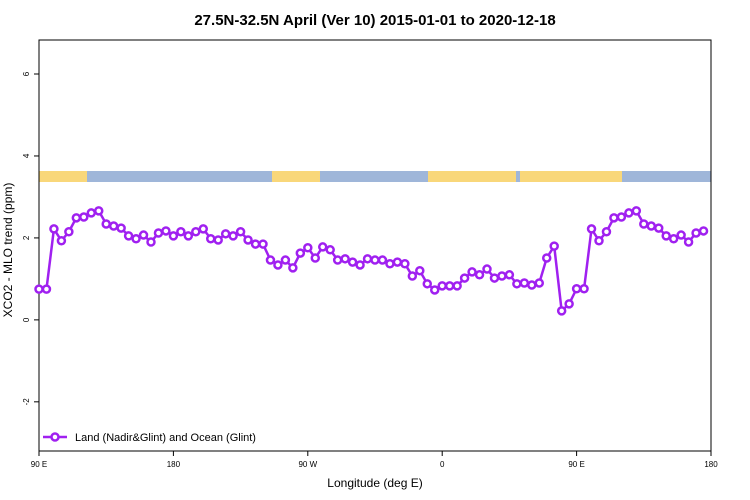  What do you see at coordinates (26, 319) in the screenshot?
I see `y-tick-label: 0` at bounding box center [26, 319].